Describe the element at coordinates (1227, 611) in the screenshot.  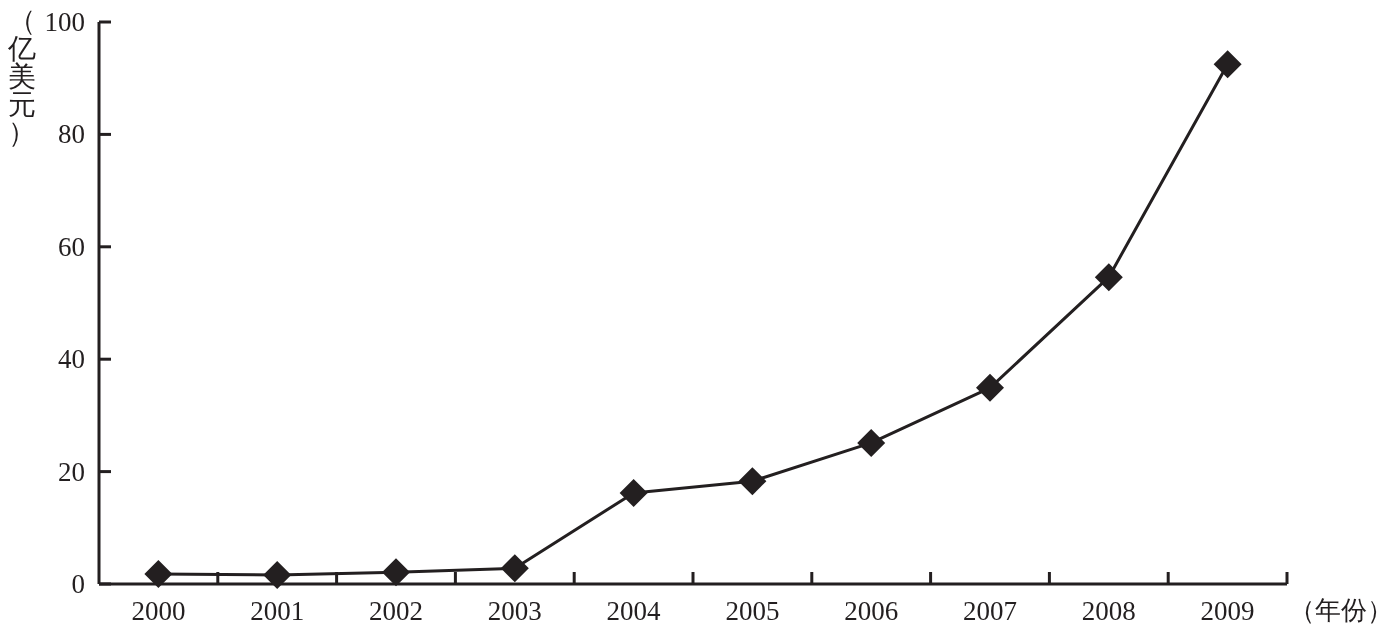
I see `x-tick-label: 2009` at that location.